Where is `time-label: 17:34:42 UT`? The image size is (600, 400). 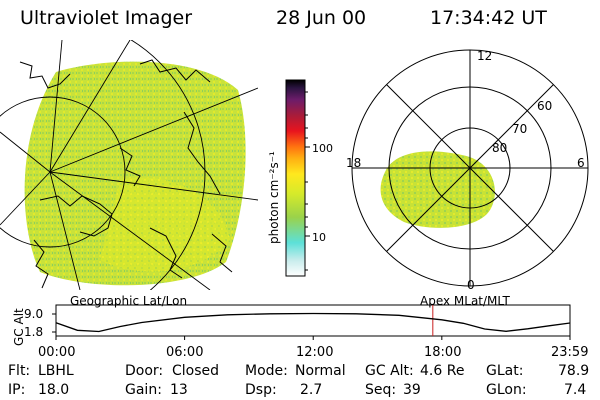
time-label: 17:34:42 UT is located at coordinates (488, 18).